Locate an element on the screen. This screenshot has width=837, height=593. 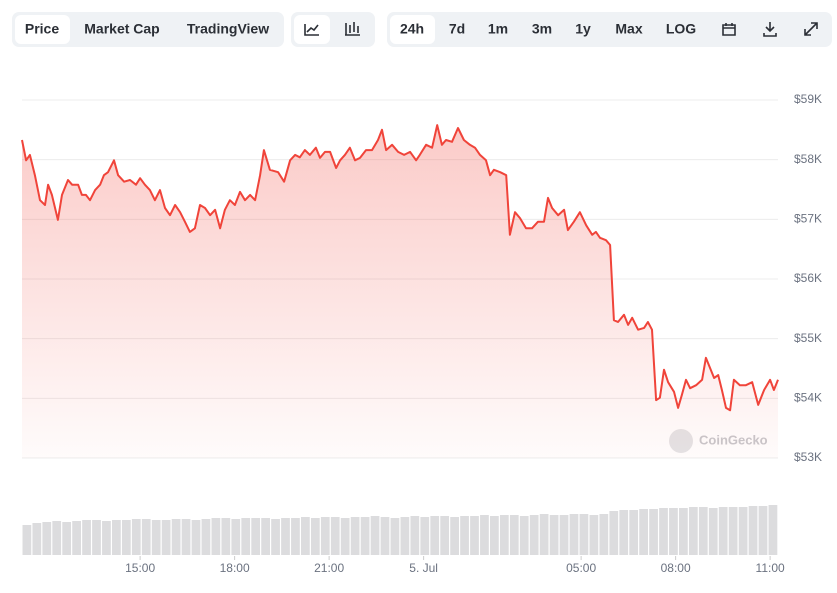
x-tick-label: 15:00 is located at coordinates (140, 568).